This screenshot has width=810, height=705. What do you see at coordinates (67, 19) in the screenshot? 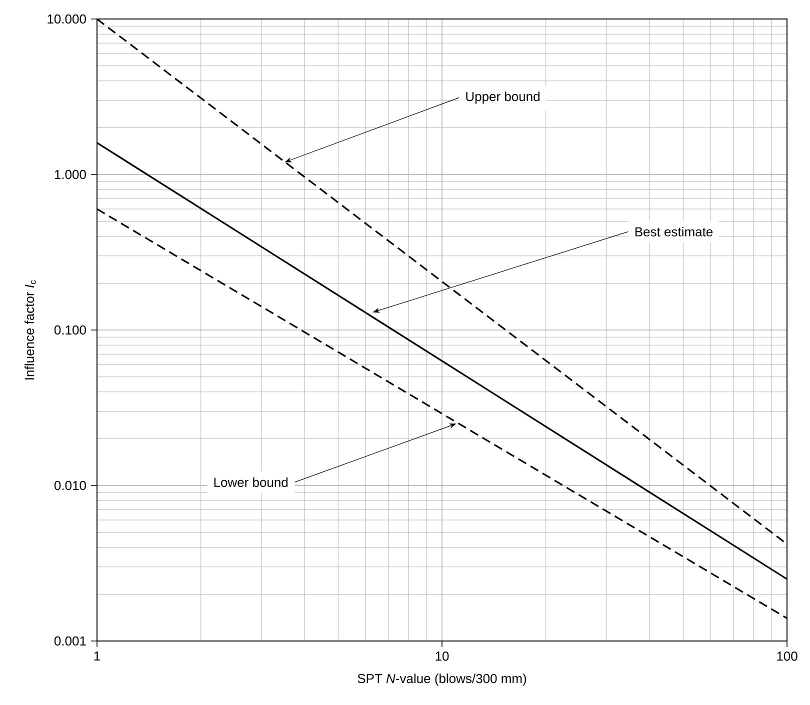
I see `y-tick-label: 10.000` at bounding box center [67, 19].